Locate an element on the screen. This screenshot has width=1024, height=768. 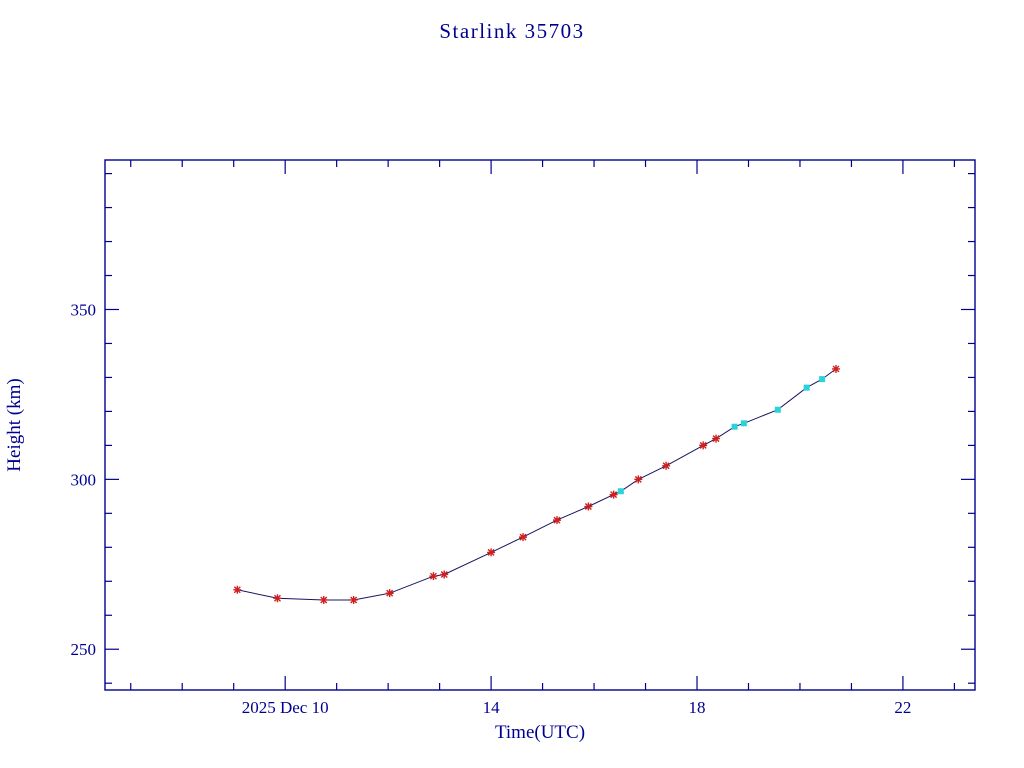
x-tick-label: 14 is located at coordinates (492, 707).